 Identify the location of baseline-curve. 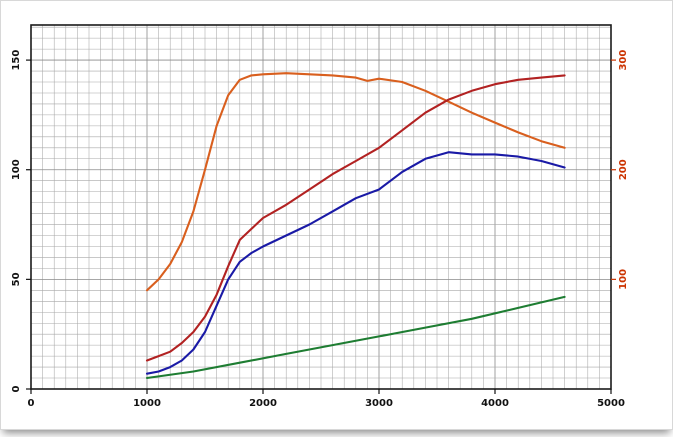
(355, 337).